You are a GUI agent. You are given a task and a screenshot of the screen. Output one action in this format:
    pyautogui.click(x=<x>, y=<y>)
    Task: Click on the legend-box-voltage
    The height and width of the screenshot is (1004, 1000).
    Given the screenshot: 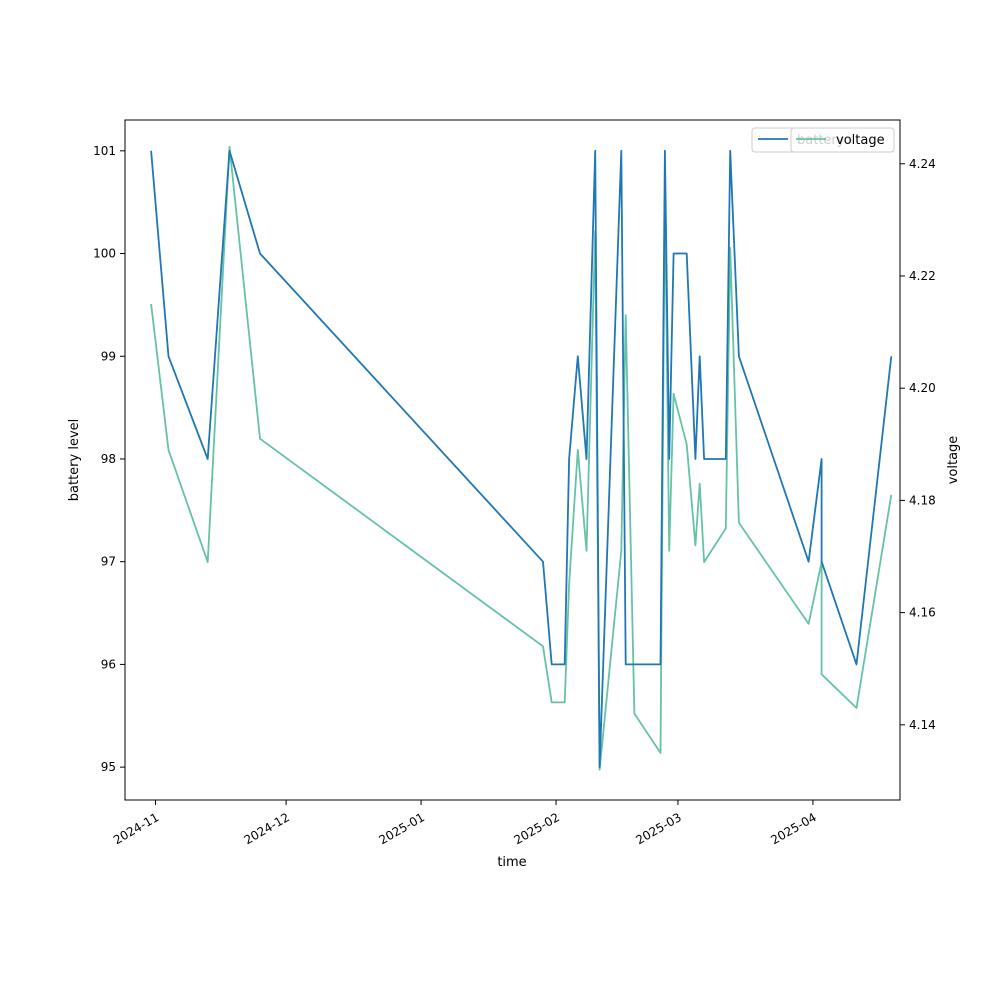 What is the action you would take?
    pyautogui.click(x=842, y=140)
    